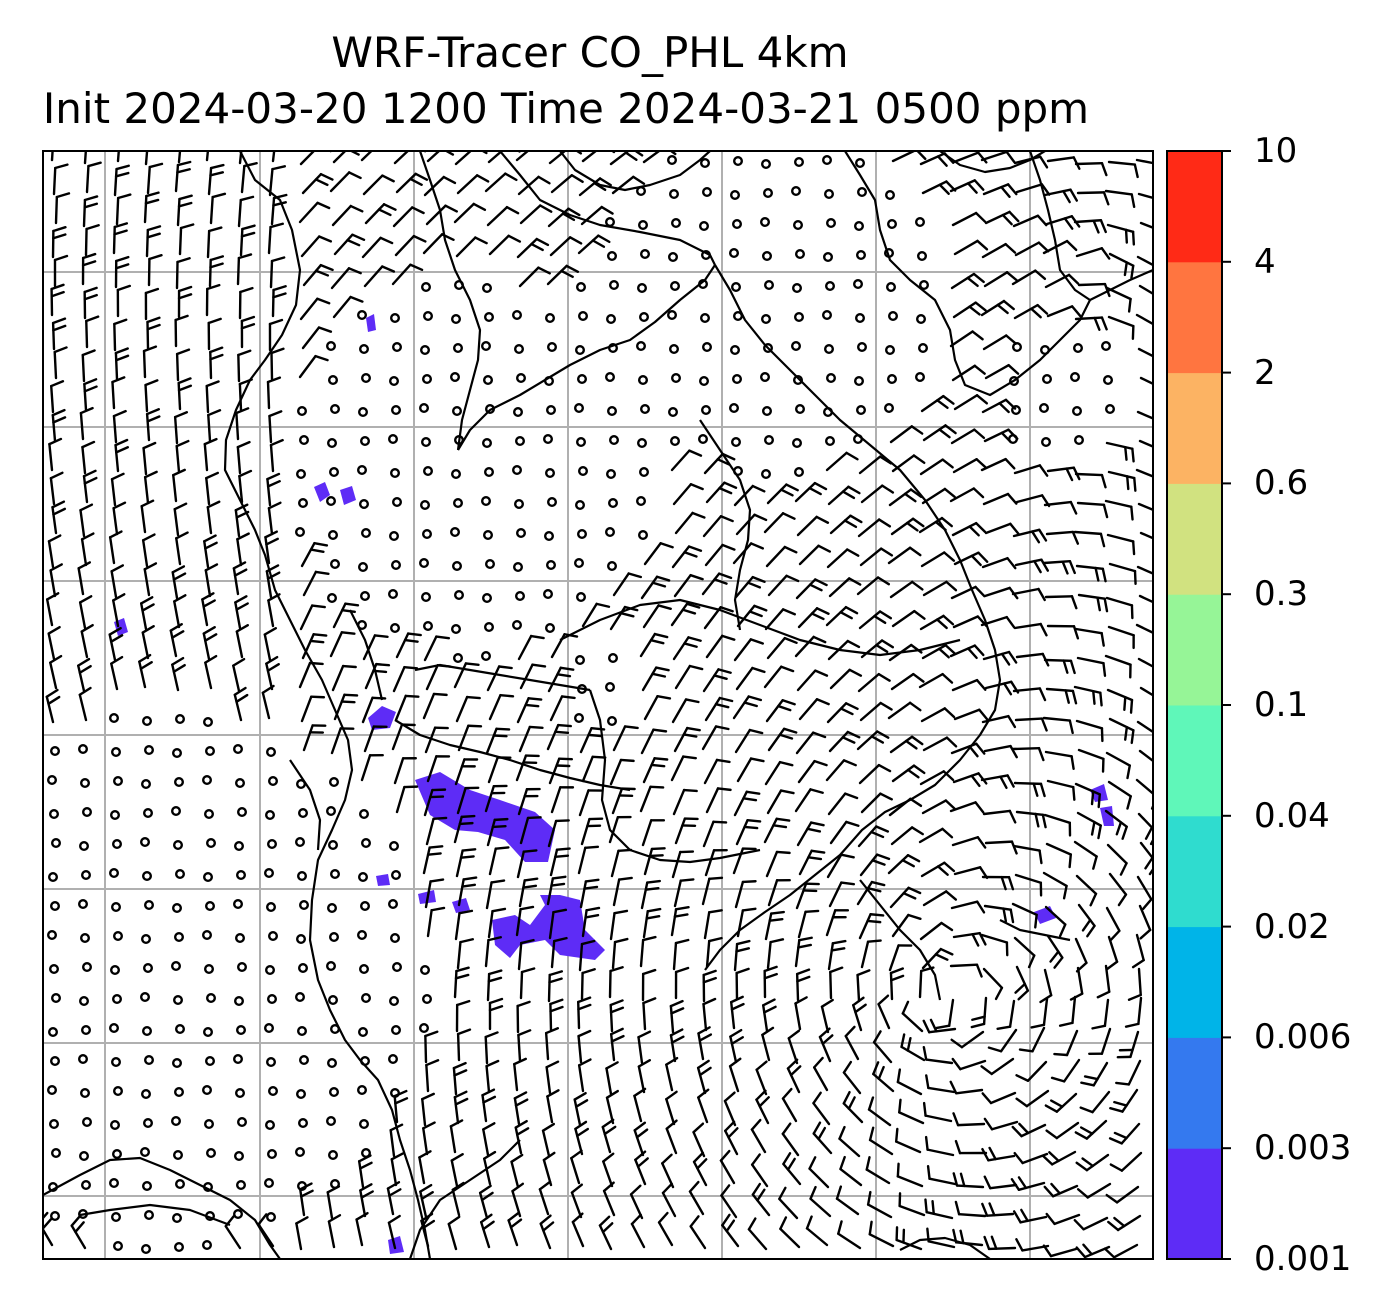 This screenshot has width=1400, height=1313. Describe the element at coordinates (1303, 1148) in the screenshot. I see `colorbar-tick-label: 0.003` at that location.